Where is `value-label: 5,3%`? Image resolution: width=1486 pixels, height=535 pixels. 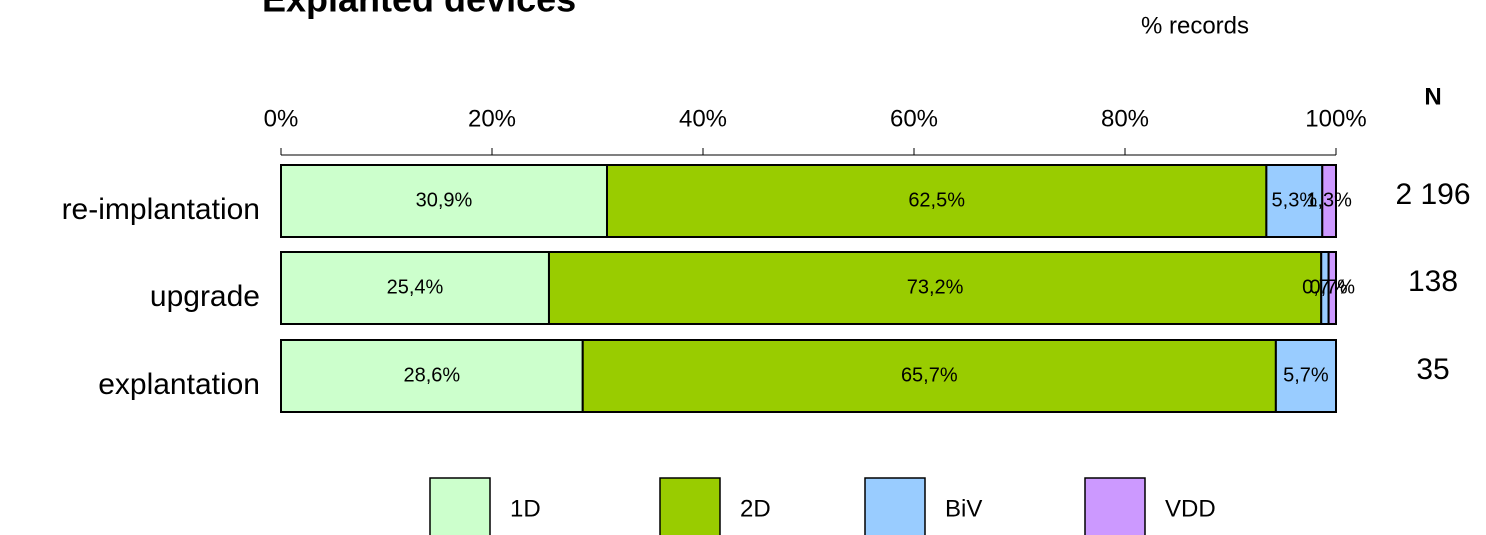
value-label: 5,3% is located at coordinates (1295, 200).